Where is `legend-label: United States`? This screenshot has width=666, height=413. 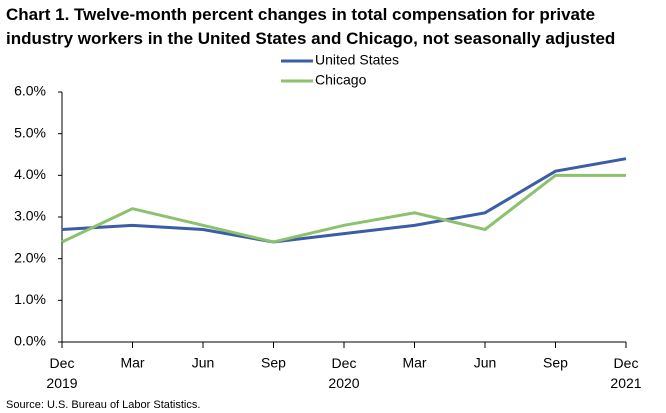
legend-label: United States is located at coordinates (357, 60).